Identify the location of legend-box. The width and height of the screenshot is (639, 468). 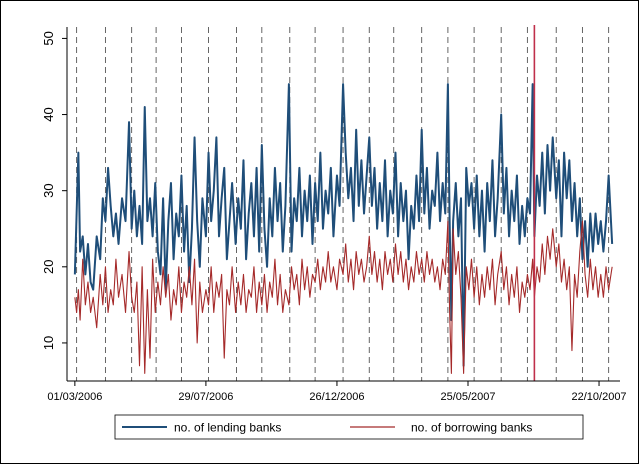
(349, 427).